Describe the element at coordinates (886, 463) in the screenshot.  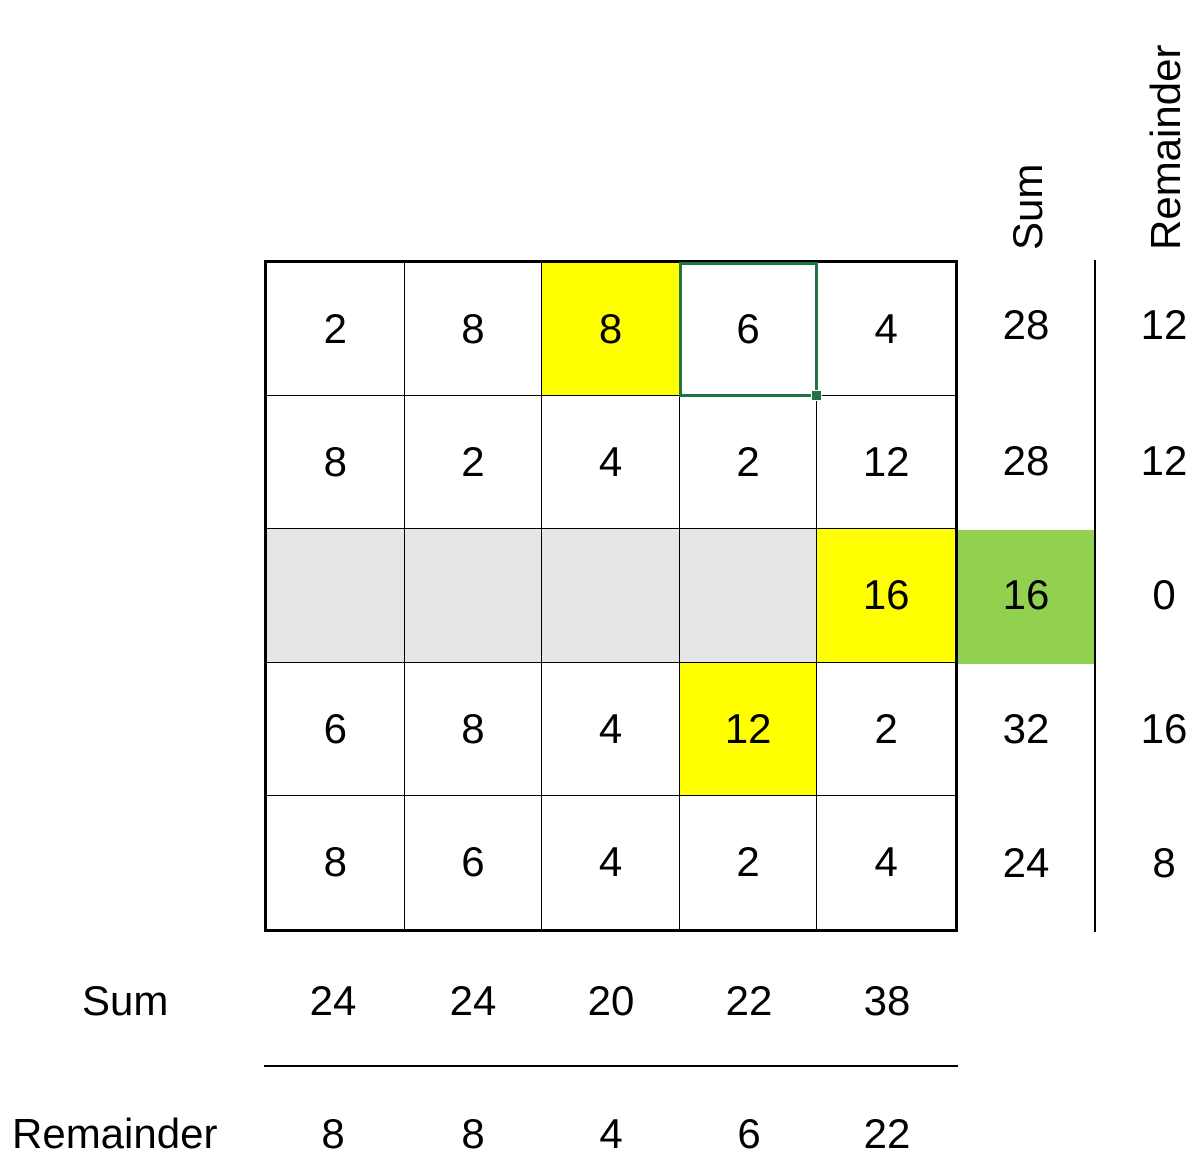
I see `grid-cell-r2-c5: 12` at that location.